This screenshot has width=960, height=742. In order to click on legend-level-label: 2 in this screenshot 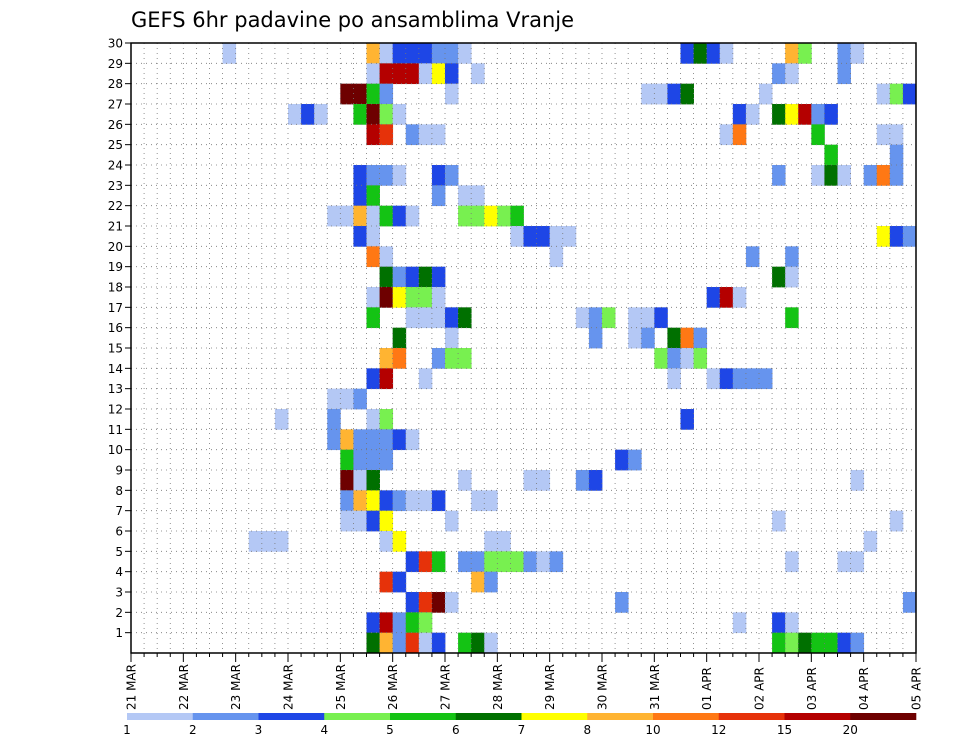, I will do `click(193, 730)`.